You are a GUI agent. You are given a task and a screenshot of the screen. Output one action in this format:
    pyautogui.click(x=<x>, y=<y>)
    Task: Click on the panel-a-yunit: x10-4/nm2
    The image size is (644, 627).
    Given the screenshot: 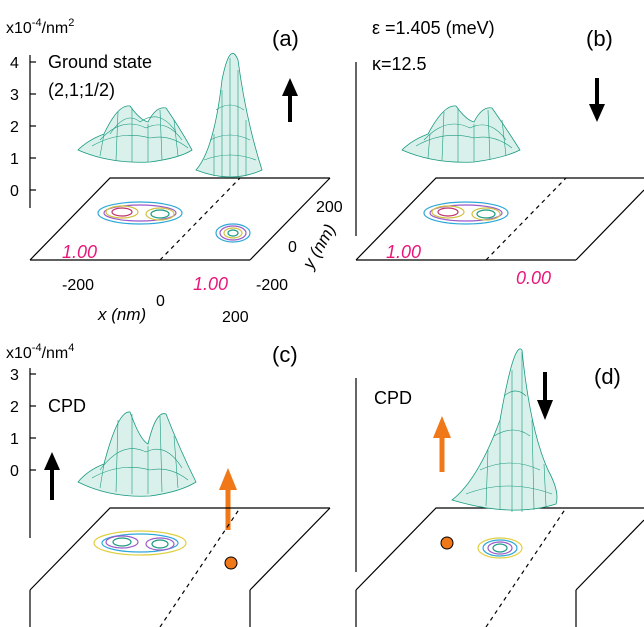 What is the action you would take?
    pyautogui.click(x=40, y=27)
    